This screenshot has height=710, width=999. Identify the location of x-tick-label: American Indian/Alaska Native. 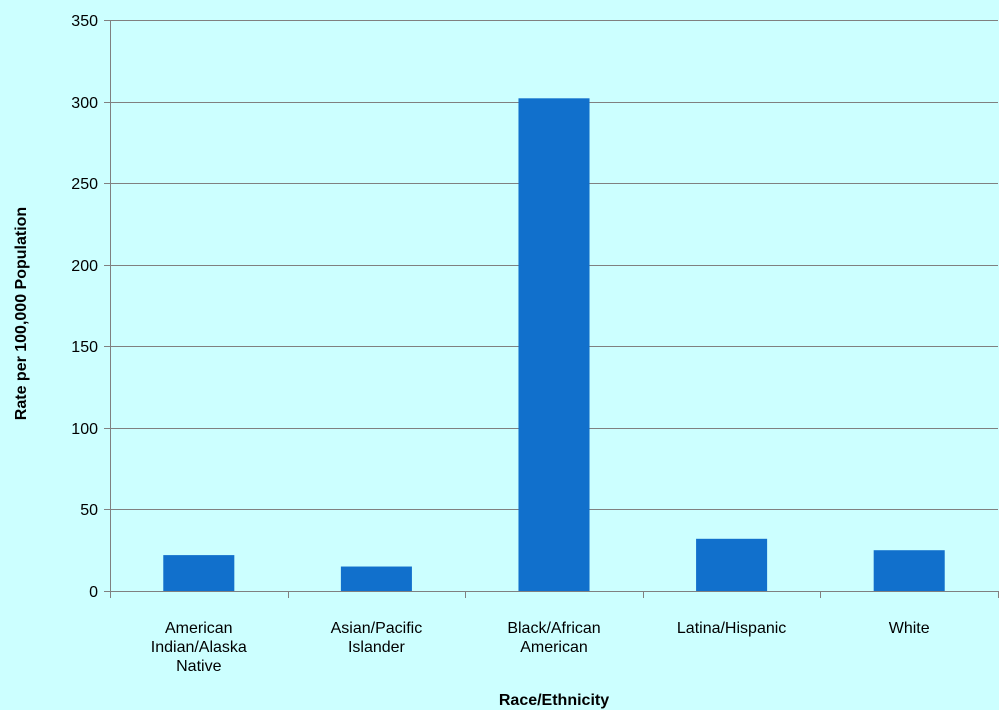
(199, 647).